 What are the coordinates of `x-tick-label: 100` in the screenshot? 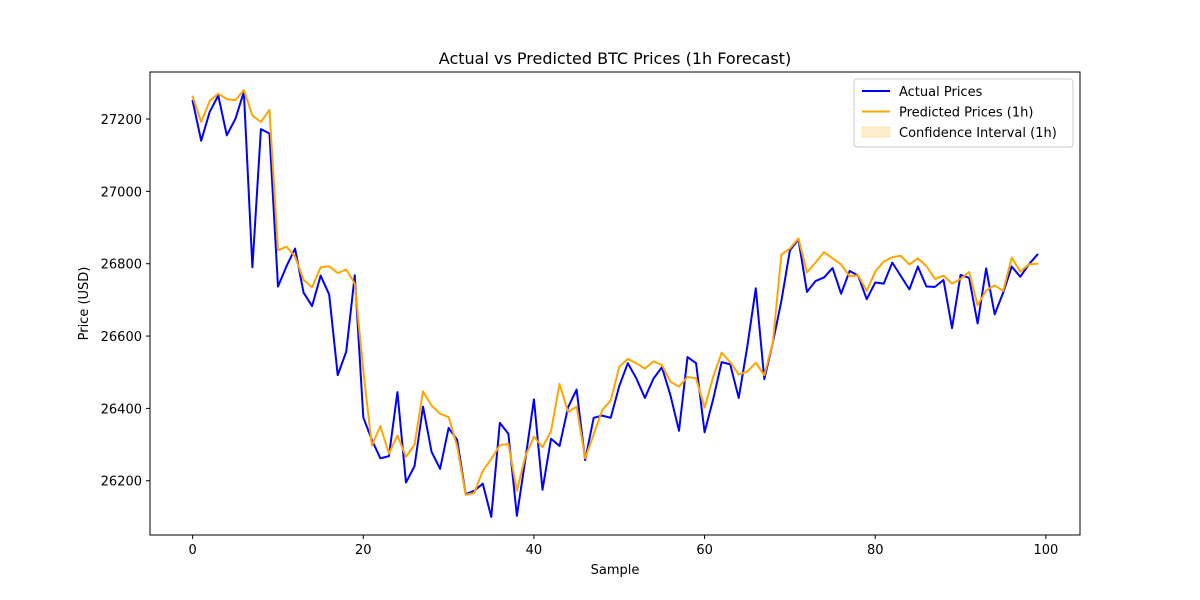 It's located at (1045, 550).